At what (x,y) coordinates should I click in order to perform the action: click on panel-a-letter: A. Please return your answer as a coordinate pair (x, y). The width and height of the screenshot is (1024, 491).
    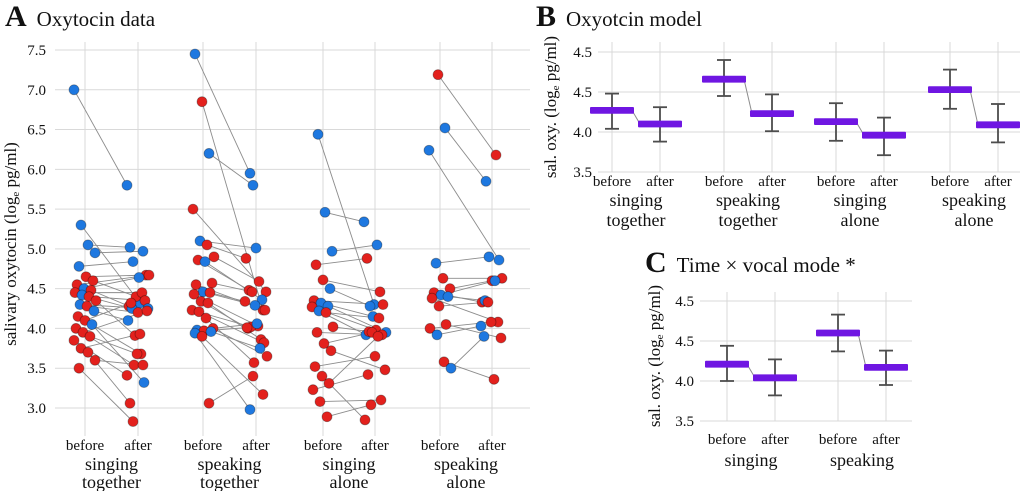
    Looking at the image, I should click on (16, 16).